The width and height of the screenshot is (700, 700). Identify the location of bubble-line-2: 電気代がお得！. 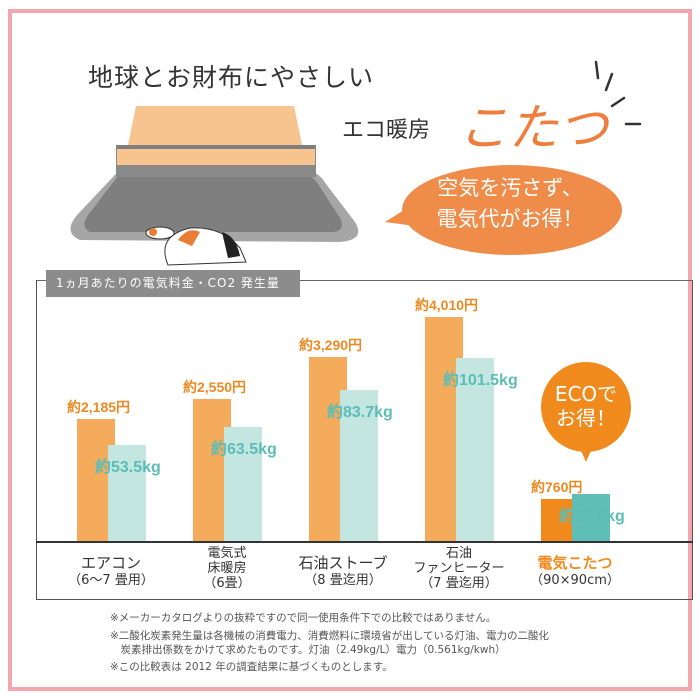
(510, 219).